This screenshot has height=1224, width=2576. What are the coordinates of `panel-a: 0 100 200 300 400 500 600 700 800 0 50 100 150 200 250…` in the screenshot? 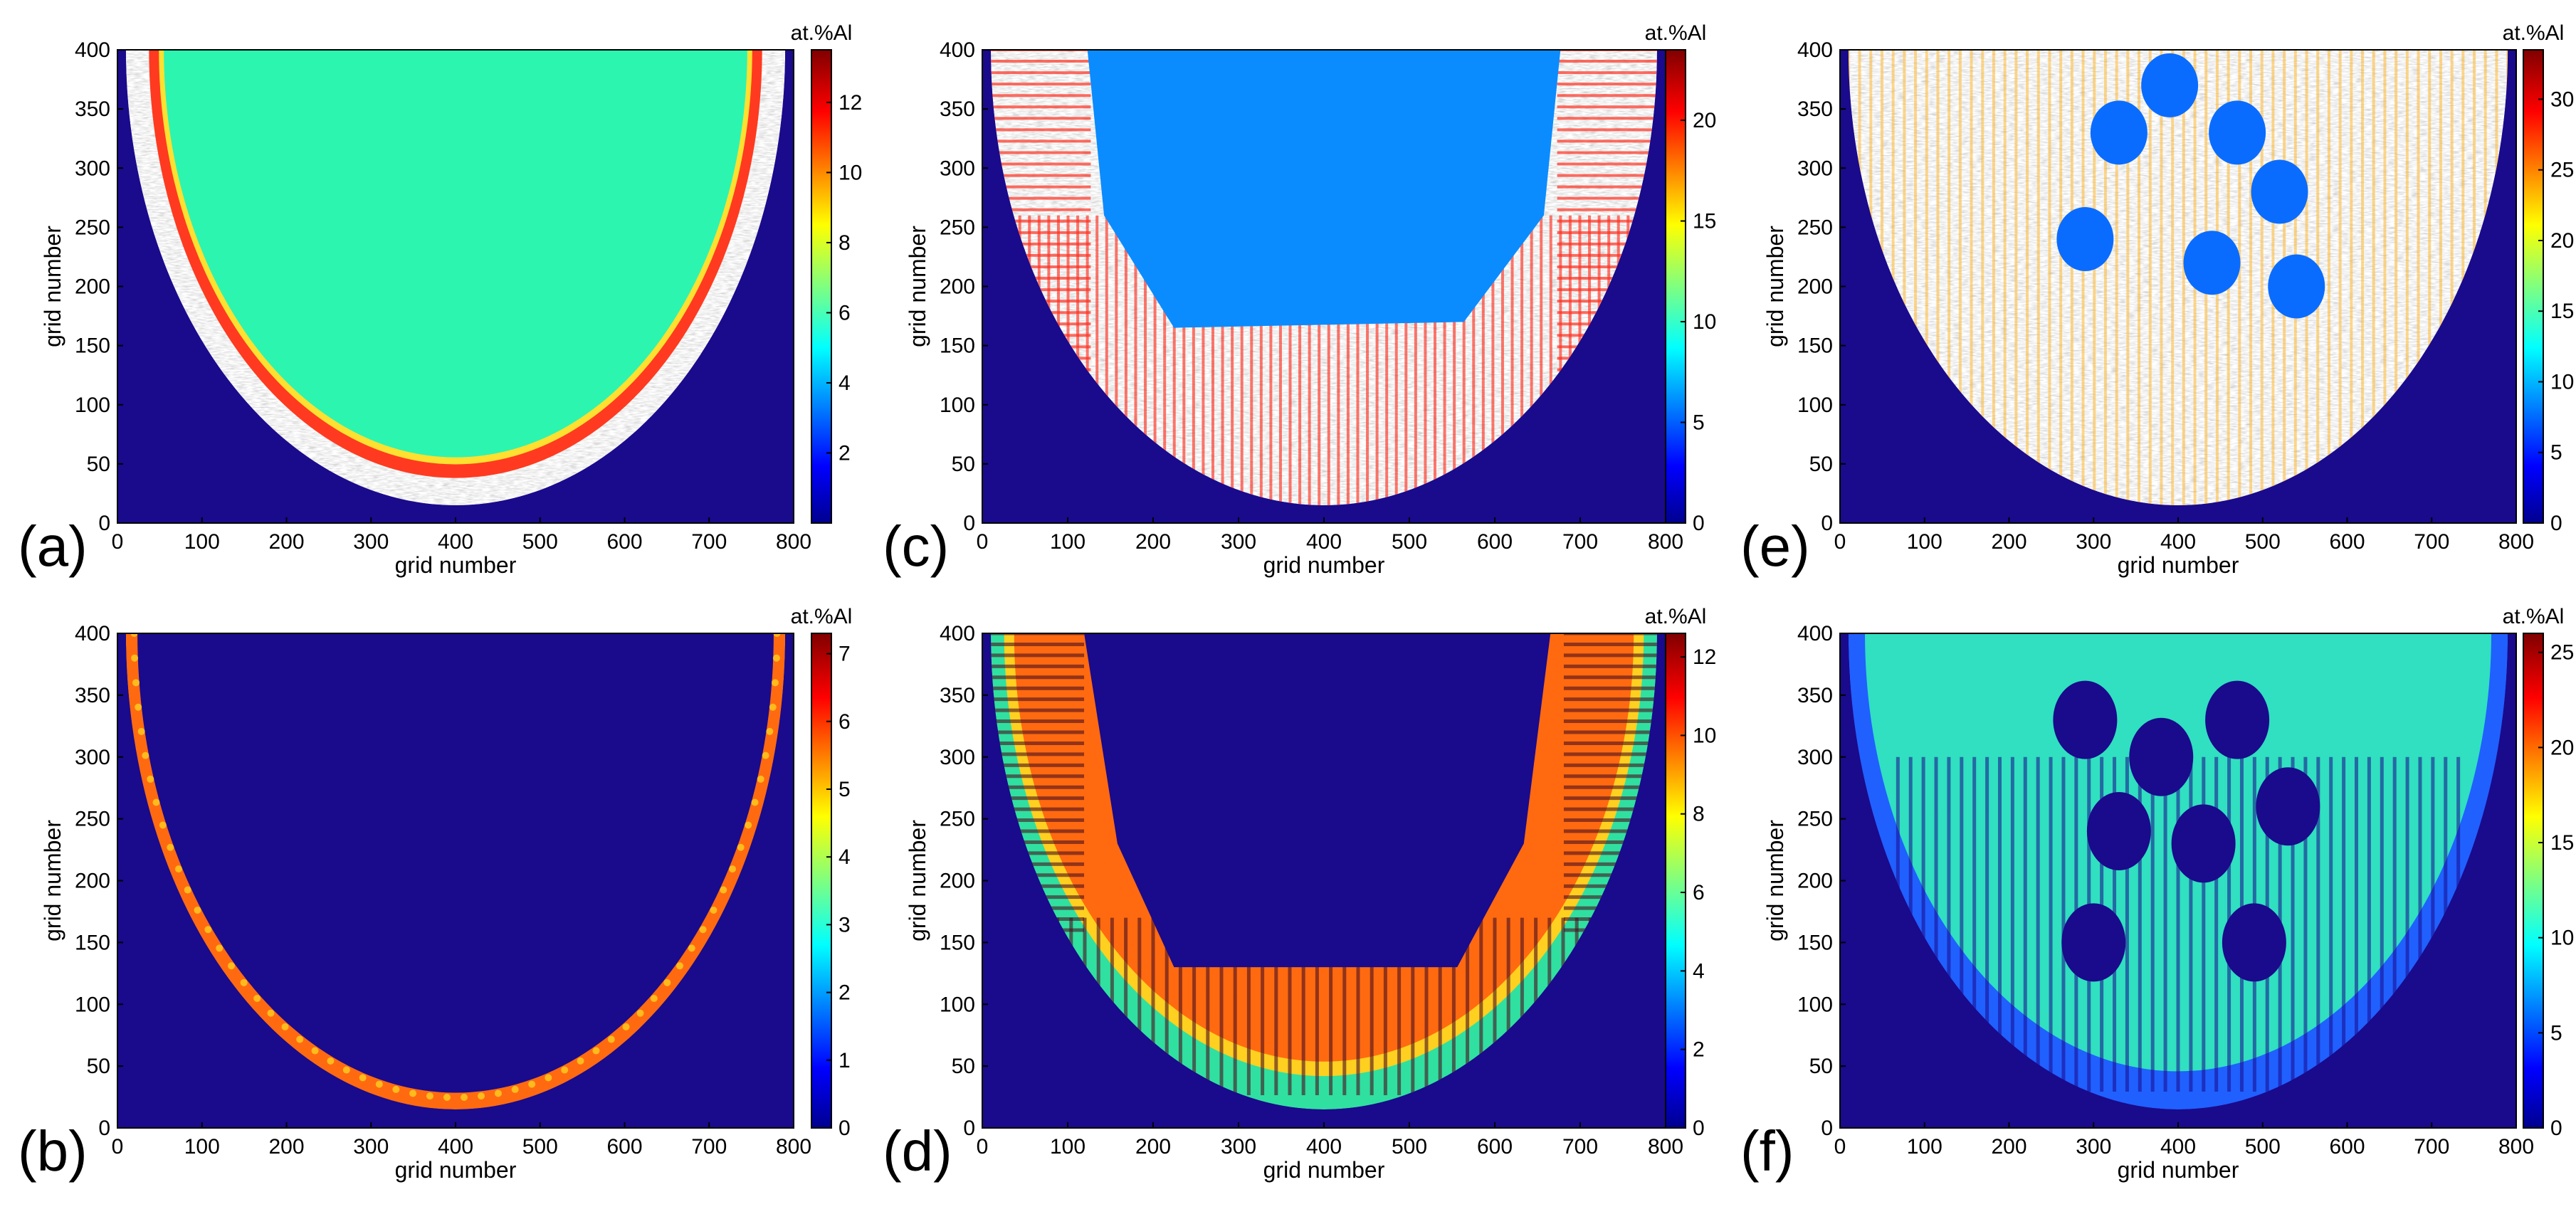 It's located at (440, 299).